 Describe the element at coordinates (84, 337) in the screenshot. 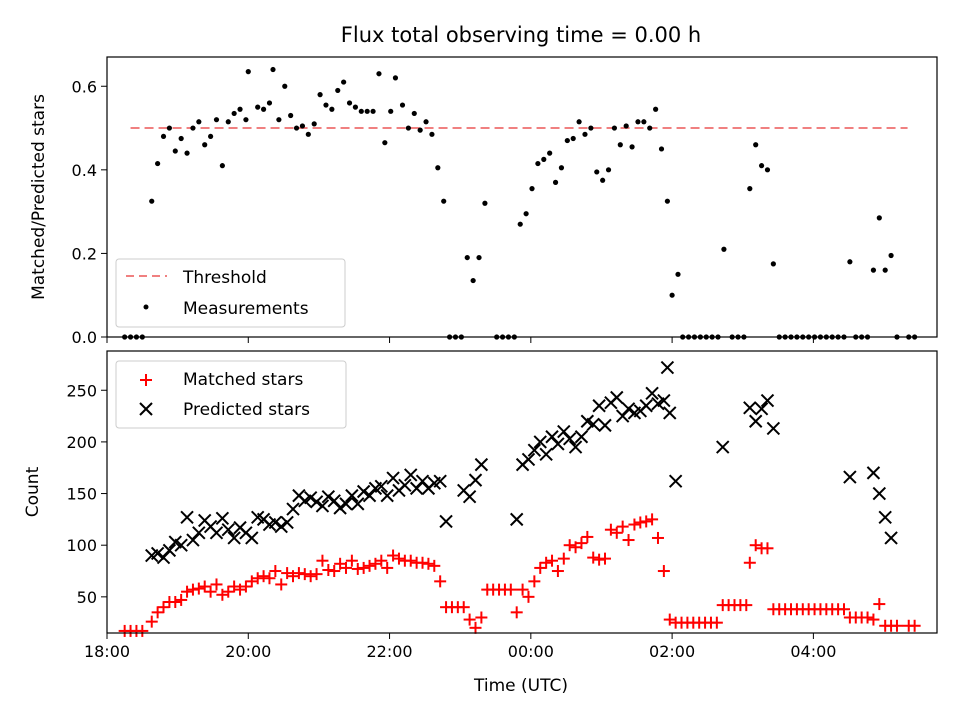

I see `y-tick-label: 0.0` at that location.